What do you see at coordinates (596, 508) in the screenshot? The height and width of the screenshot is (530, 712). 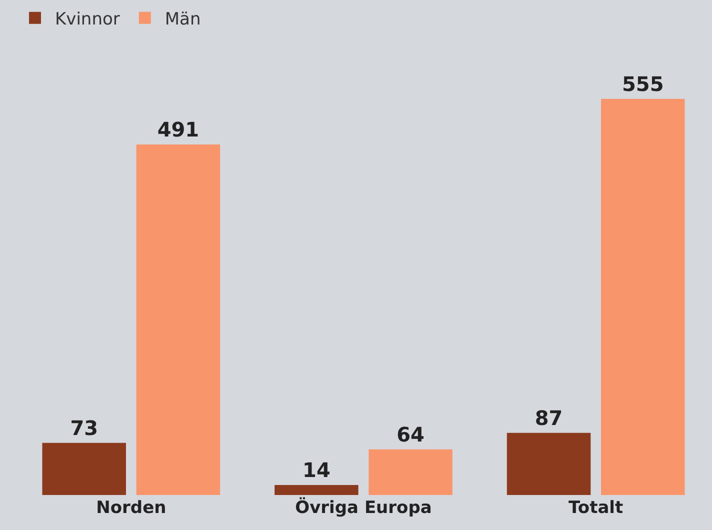 I see `x-tick-label: Totalt` at bounding box center [596, 508].